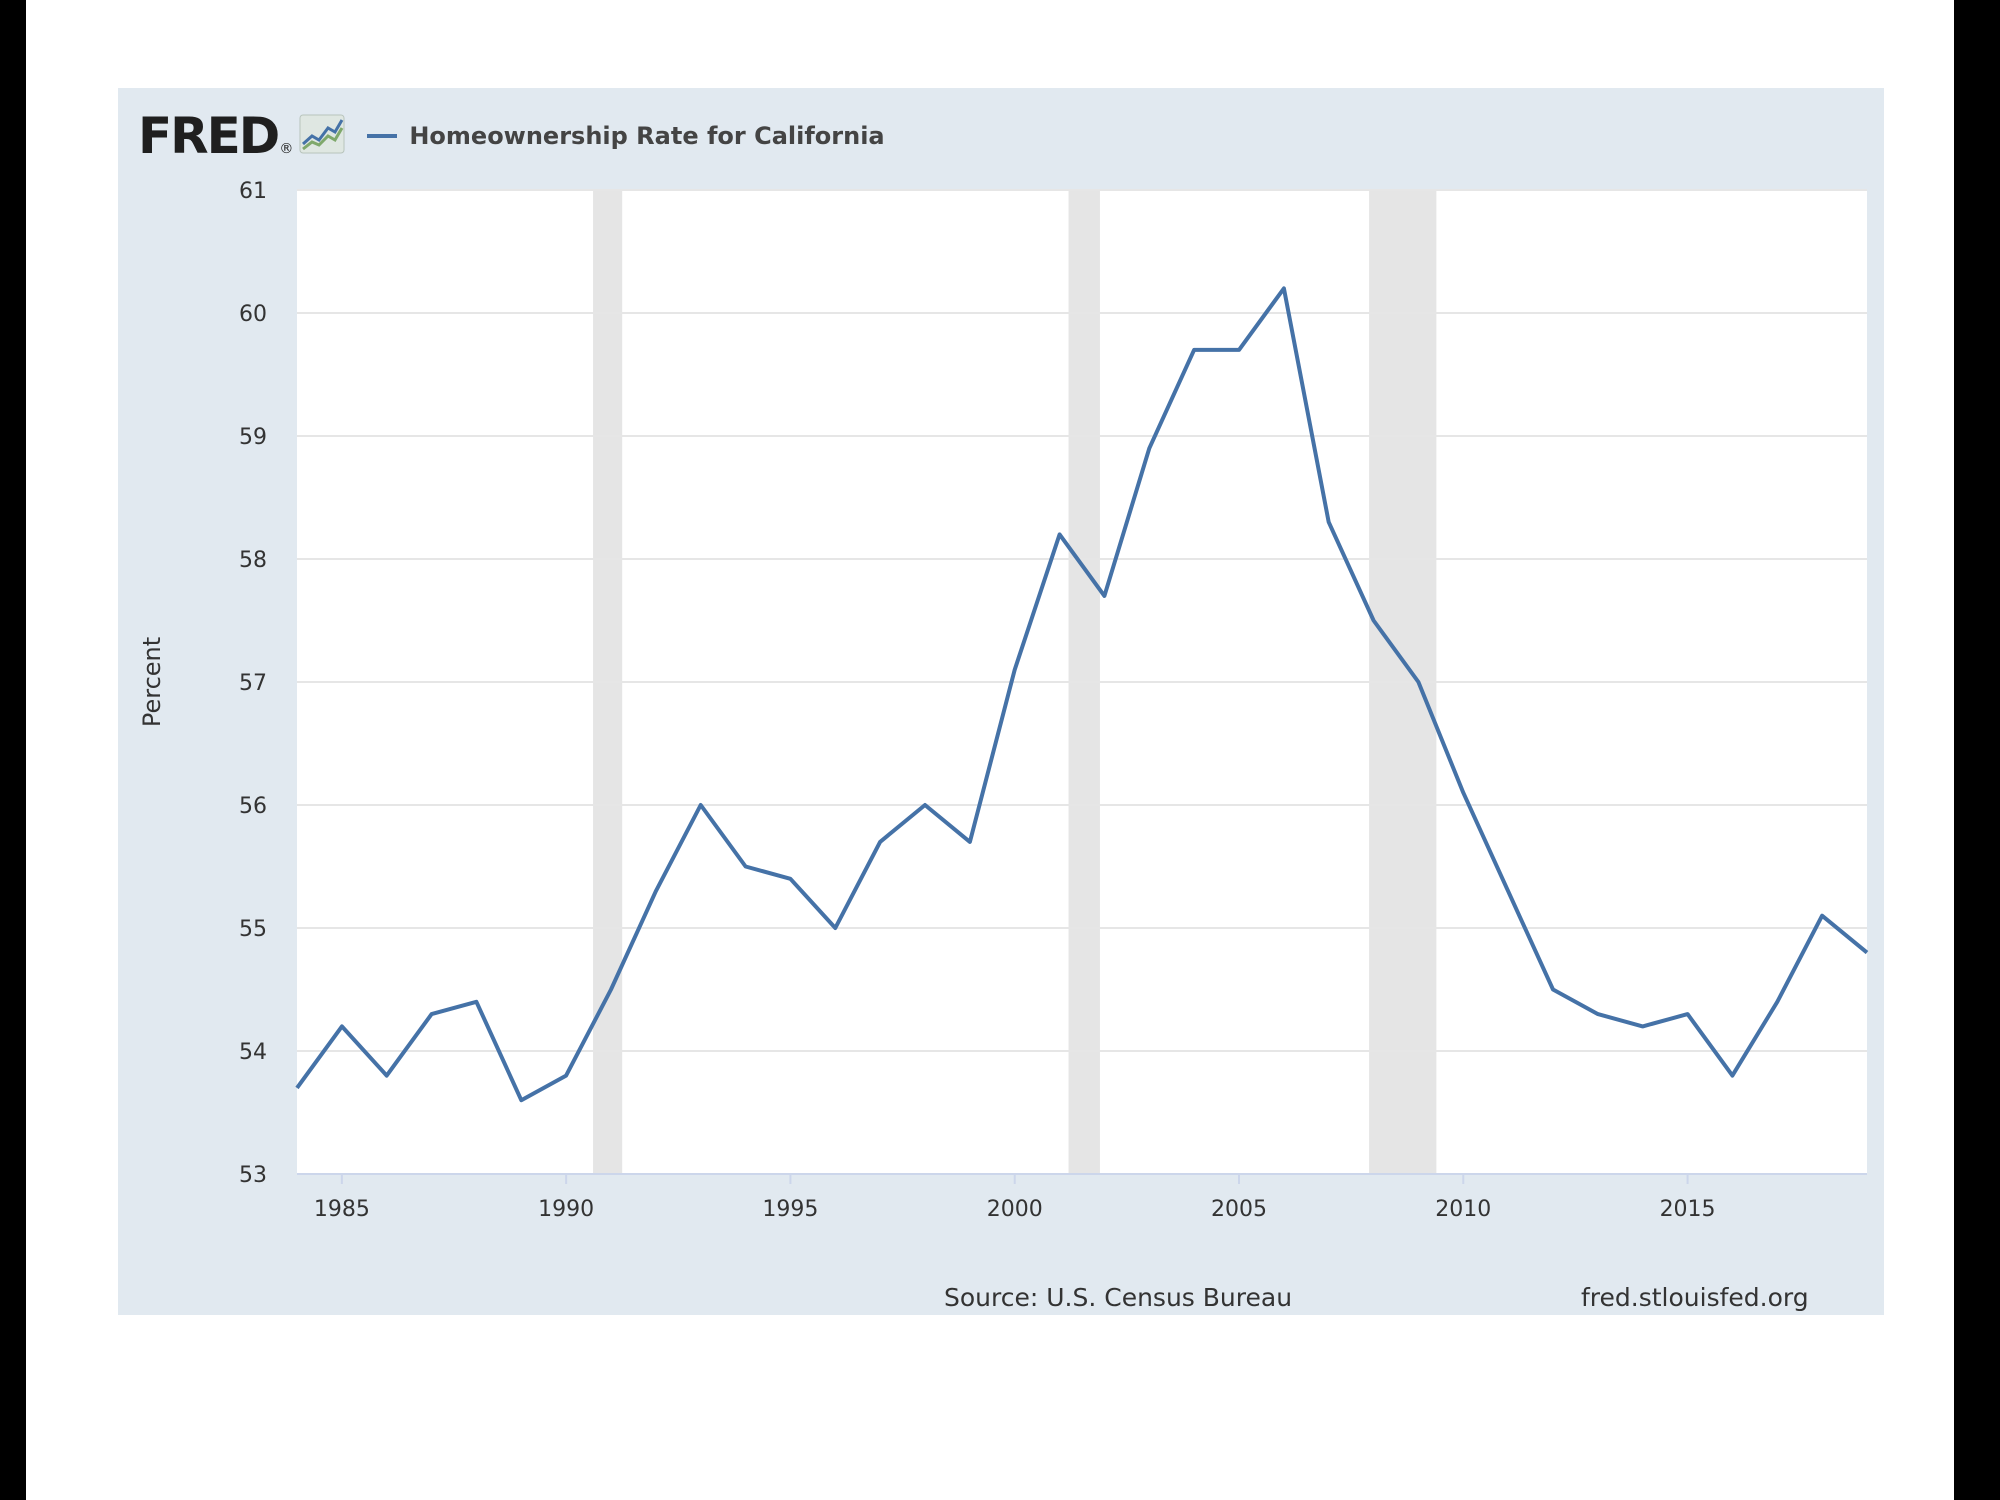 Image resolution: width=2000 pixels, height=1500 pixels. Describe the element at coordinates (253, 560) in the screenshot. I see `y-tick-58: 58` at that location.